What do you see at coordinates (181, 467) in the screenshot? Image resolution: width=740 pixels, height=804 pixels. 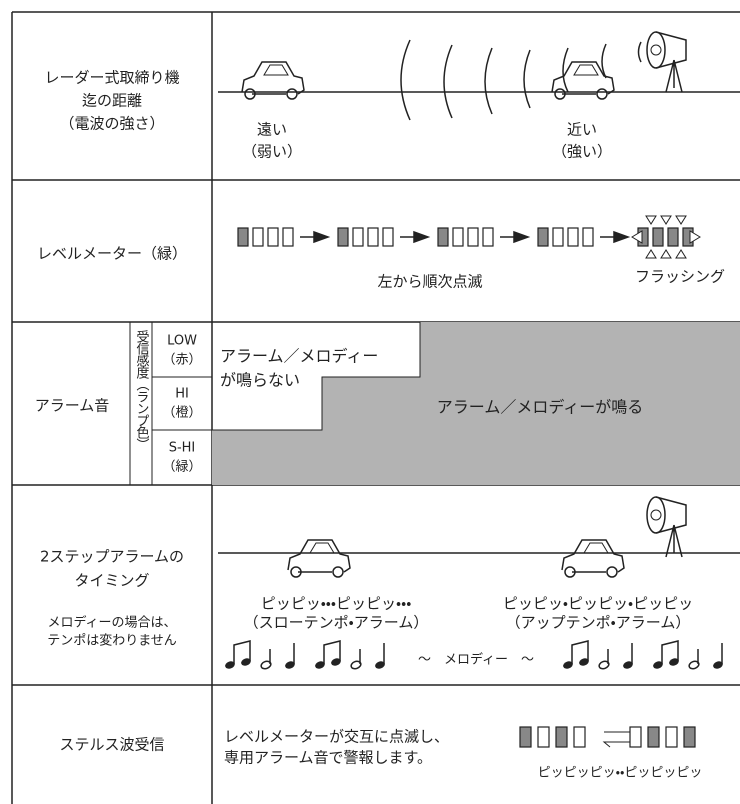 I see `level-color: （緑）` at bounding box center [181, 467].